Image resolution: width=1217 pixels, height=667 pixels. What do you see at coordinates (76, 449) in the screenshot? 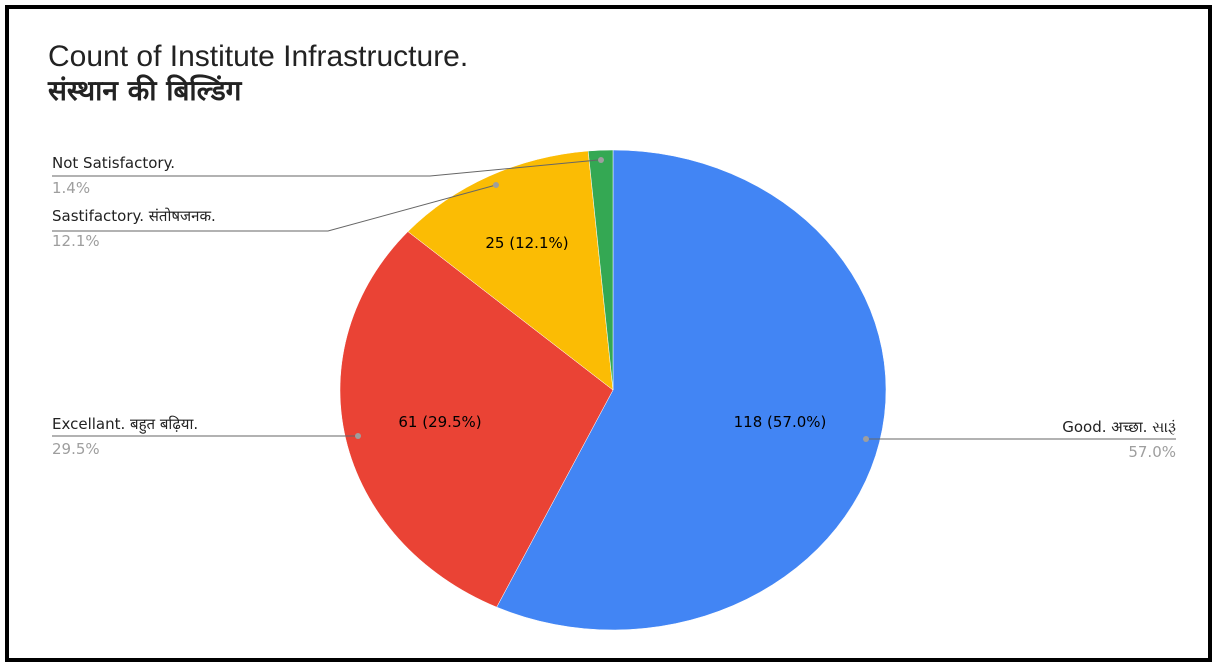
I see `slice-percent: 29.5%` at bounding box center [76, 449].